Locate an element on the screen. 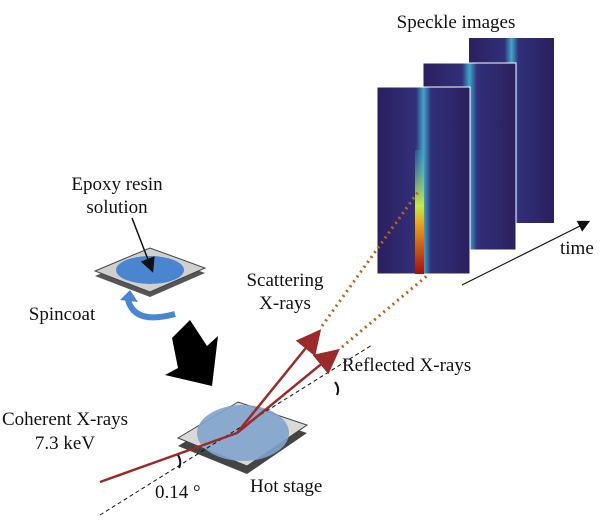 The height and width of the screenshot is (521, 606). epoxy-label: Epoxy resin is located at coordinates (117, 184).